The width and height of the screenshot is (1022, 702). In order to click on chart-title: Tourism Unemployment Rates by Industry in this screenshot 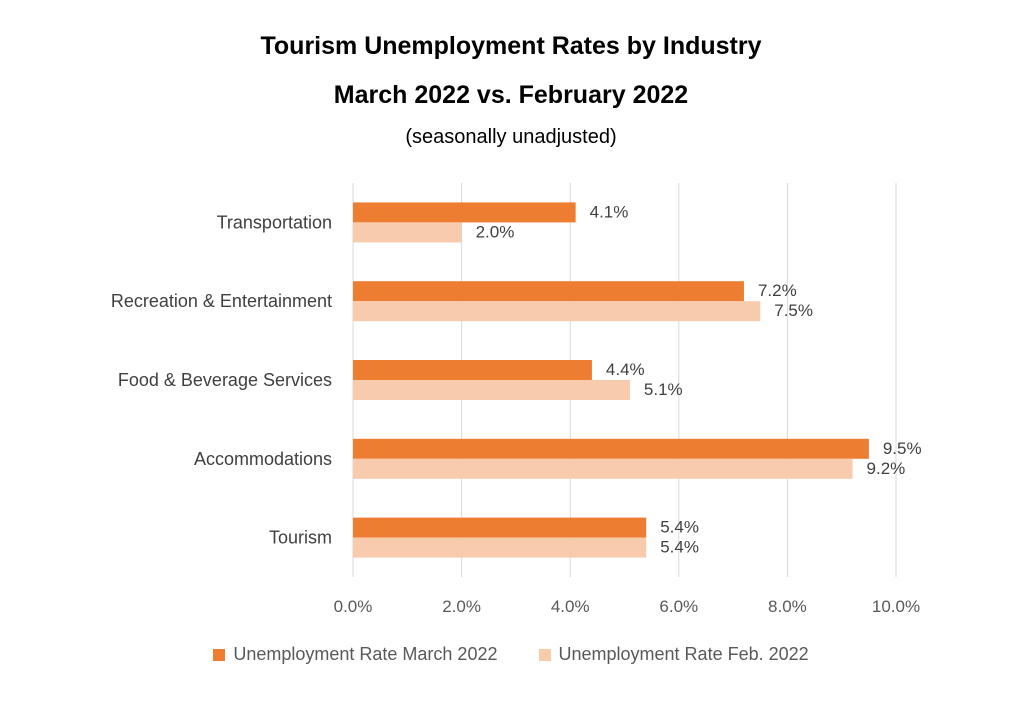, I will do `click(511, 46)`.